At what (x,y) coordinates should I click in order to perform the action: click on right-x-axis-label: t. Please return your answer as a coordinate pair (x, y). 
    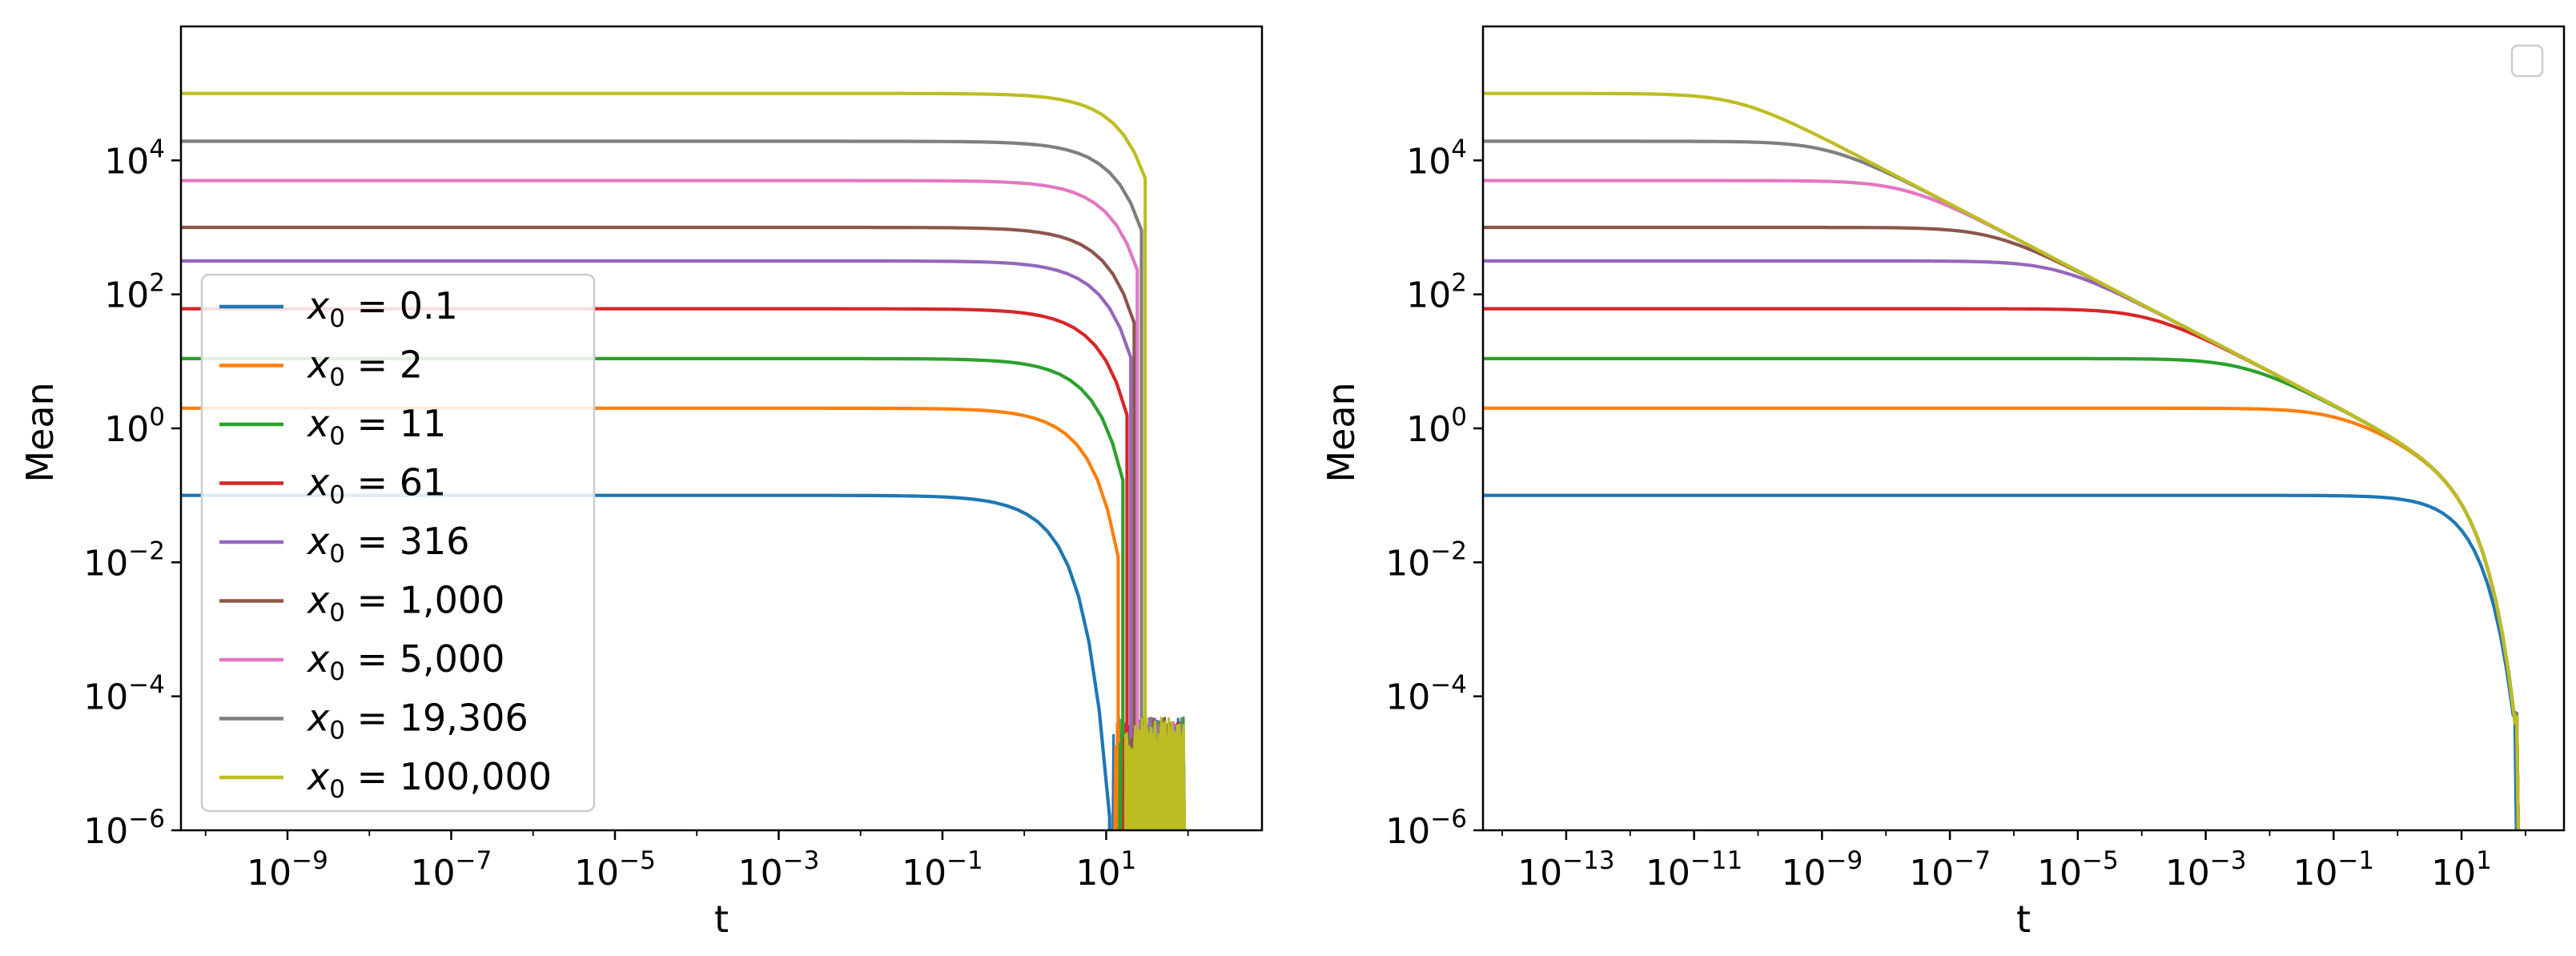
    Looking at the image, I should click on (2023, 919).